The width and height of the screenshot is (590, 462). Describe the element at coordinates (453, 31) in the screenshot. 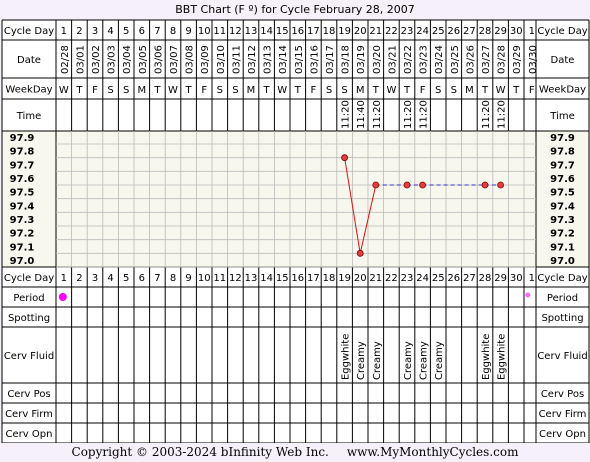

I see `cycle-day-number: 26` at that location.